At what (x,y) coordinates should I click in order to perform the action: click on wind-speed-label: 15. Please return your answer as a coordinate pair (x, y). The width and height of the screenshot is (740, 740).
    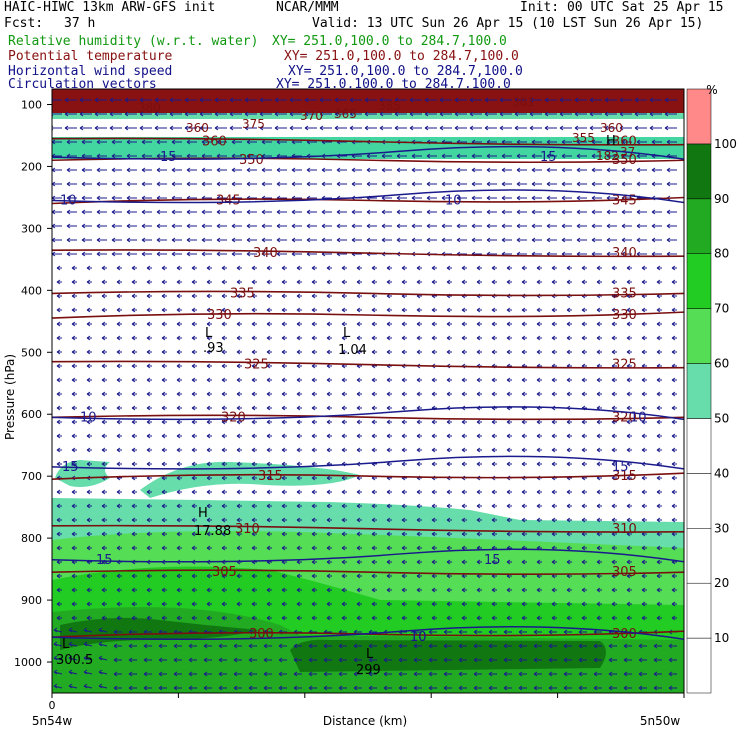
    Looking at the image, I should click on (620, 467).